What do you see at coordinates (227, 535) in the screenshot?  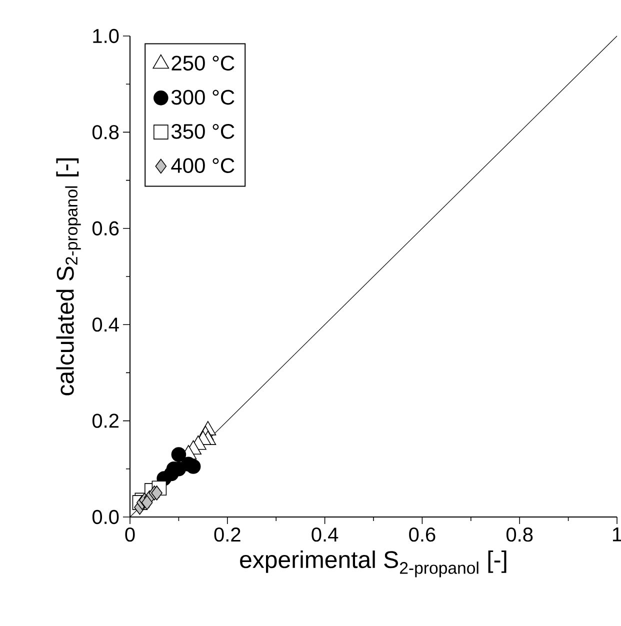 I see `x-tick-label: 0.2` at bounding box center [227, 535].